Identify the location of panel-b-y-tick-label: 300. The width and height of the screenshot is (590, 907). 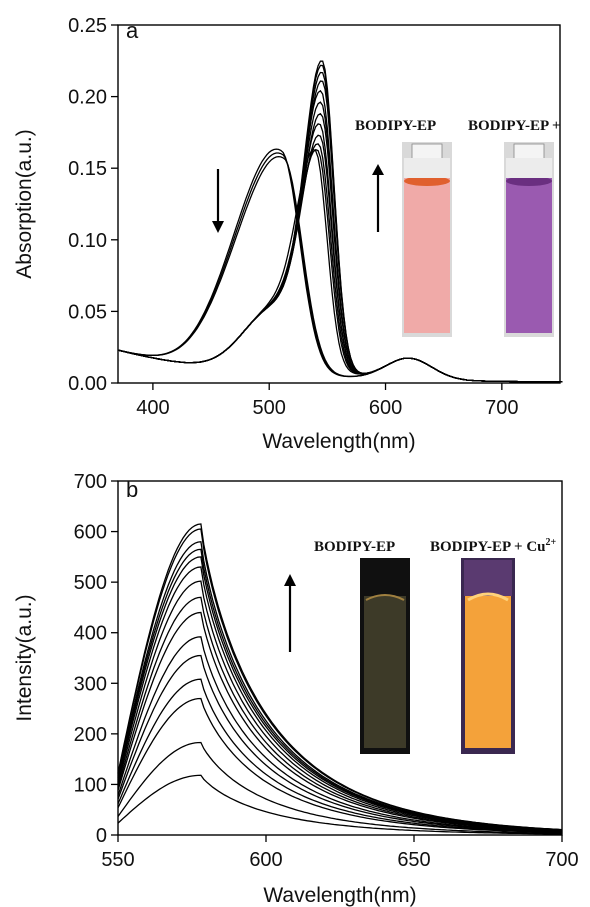
(90, 684).